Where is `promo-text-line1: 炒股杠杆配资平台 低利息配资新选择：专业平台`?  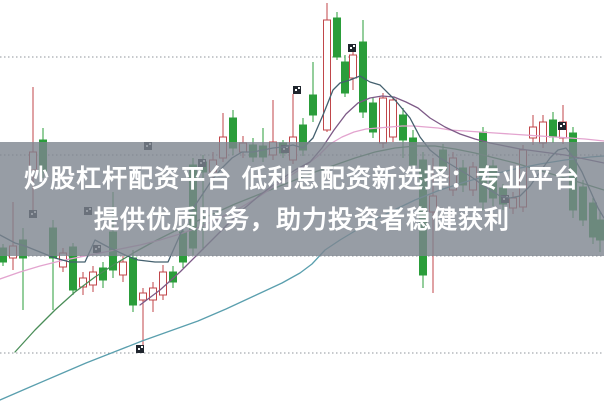 promo-text-line1: 炒股杠杆配资平台 低利息配资新选择：专业平台 is located at coordinates (302, 178).